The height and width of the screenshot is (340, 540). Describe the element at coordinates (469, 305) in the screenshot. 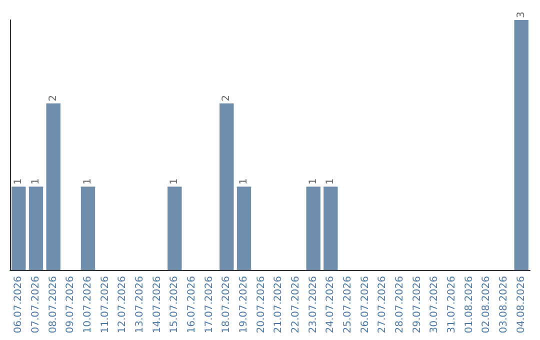

I see `x-tick-label: 01.08.2026` at that location.